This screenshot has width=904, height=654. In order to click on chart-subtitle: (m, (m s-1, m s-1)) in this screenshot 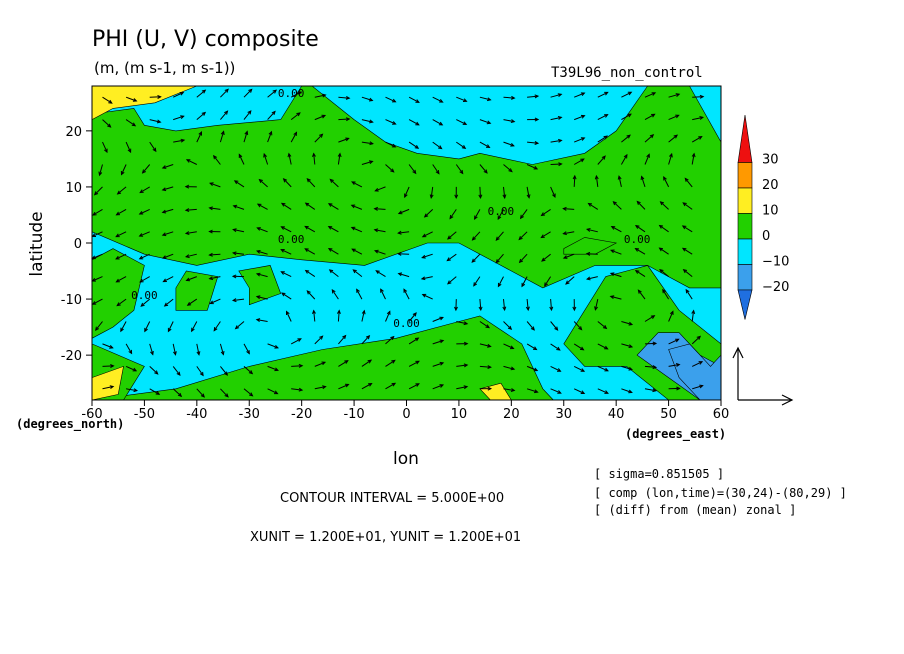, I will do `click(164, 68)`.